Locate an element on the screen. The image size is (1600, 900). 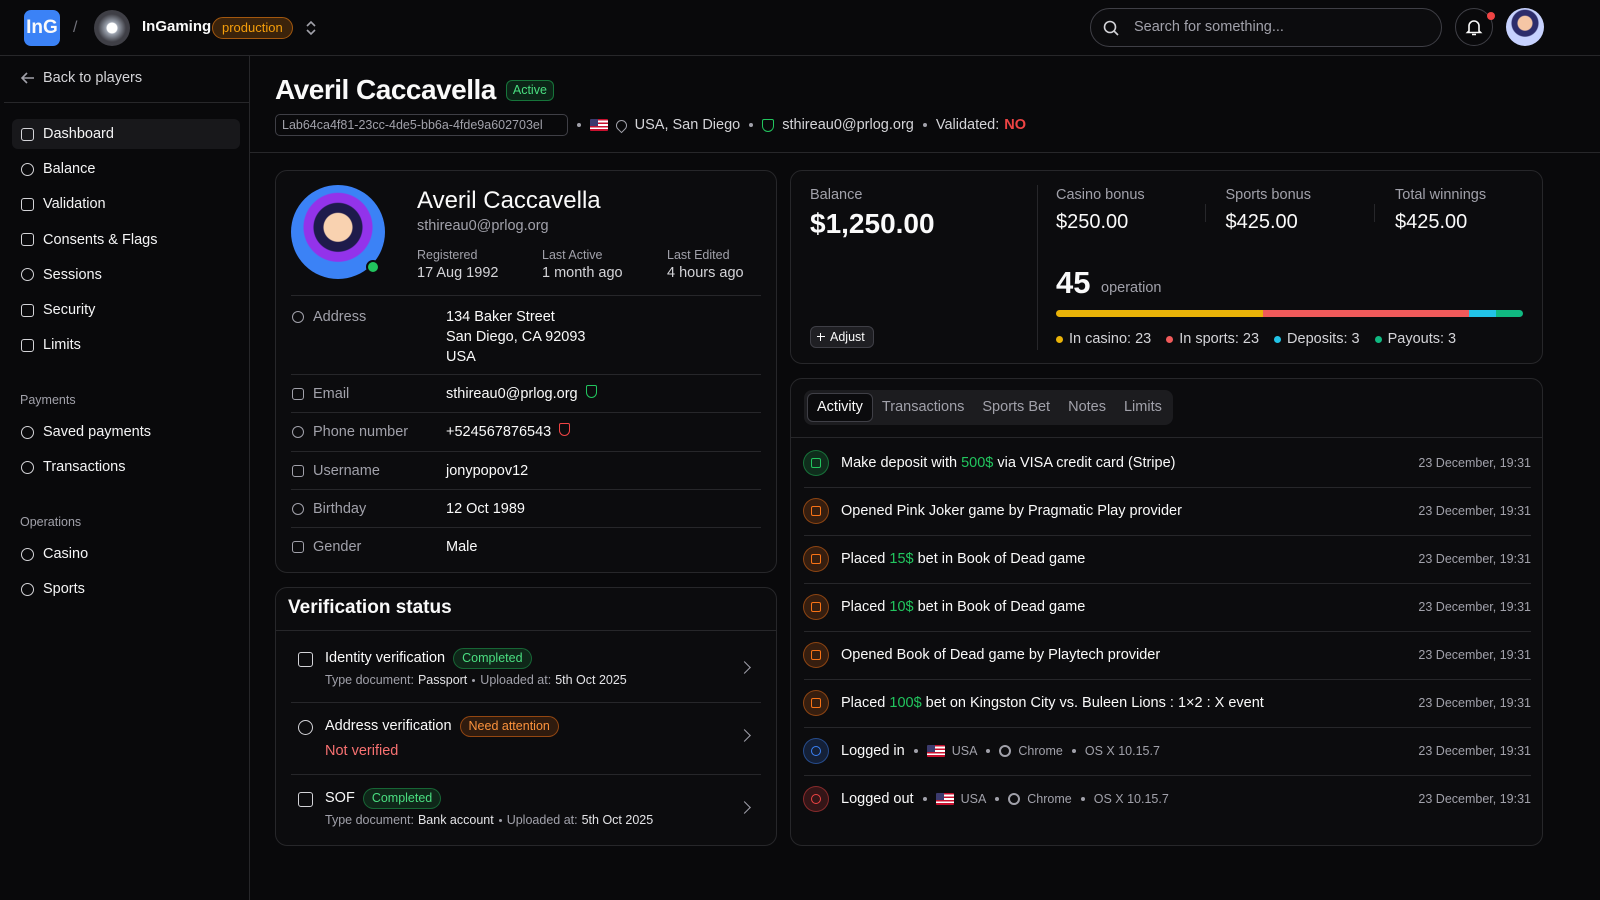
verification-item-title: SOF Completed is located at coordinates (383, 798).